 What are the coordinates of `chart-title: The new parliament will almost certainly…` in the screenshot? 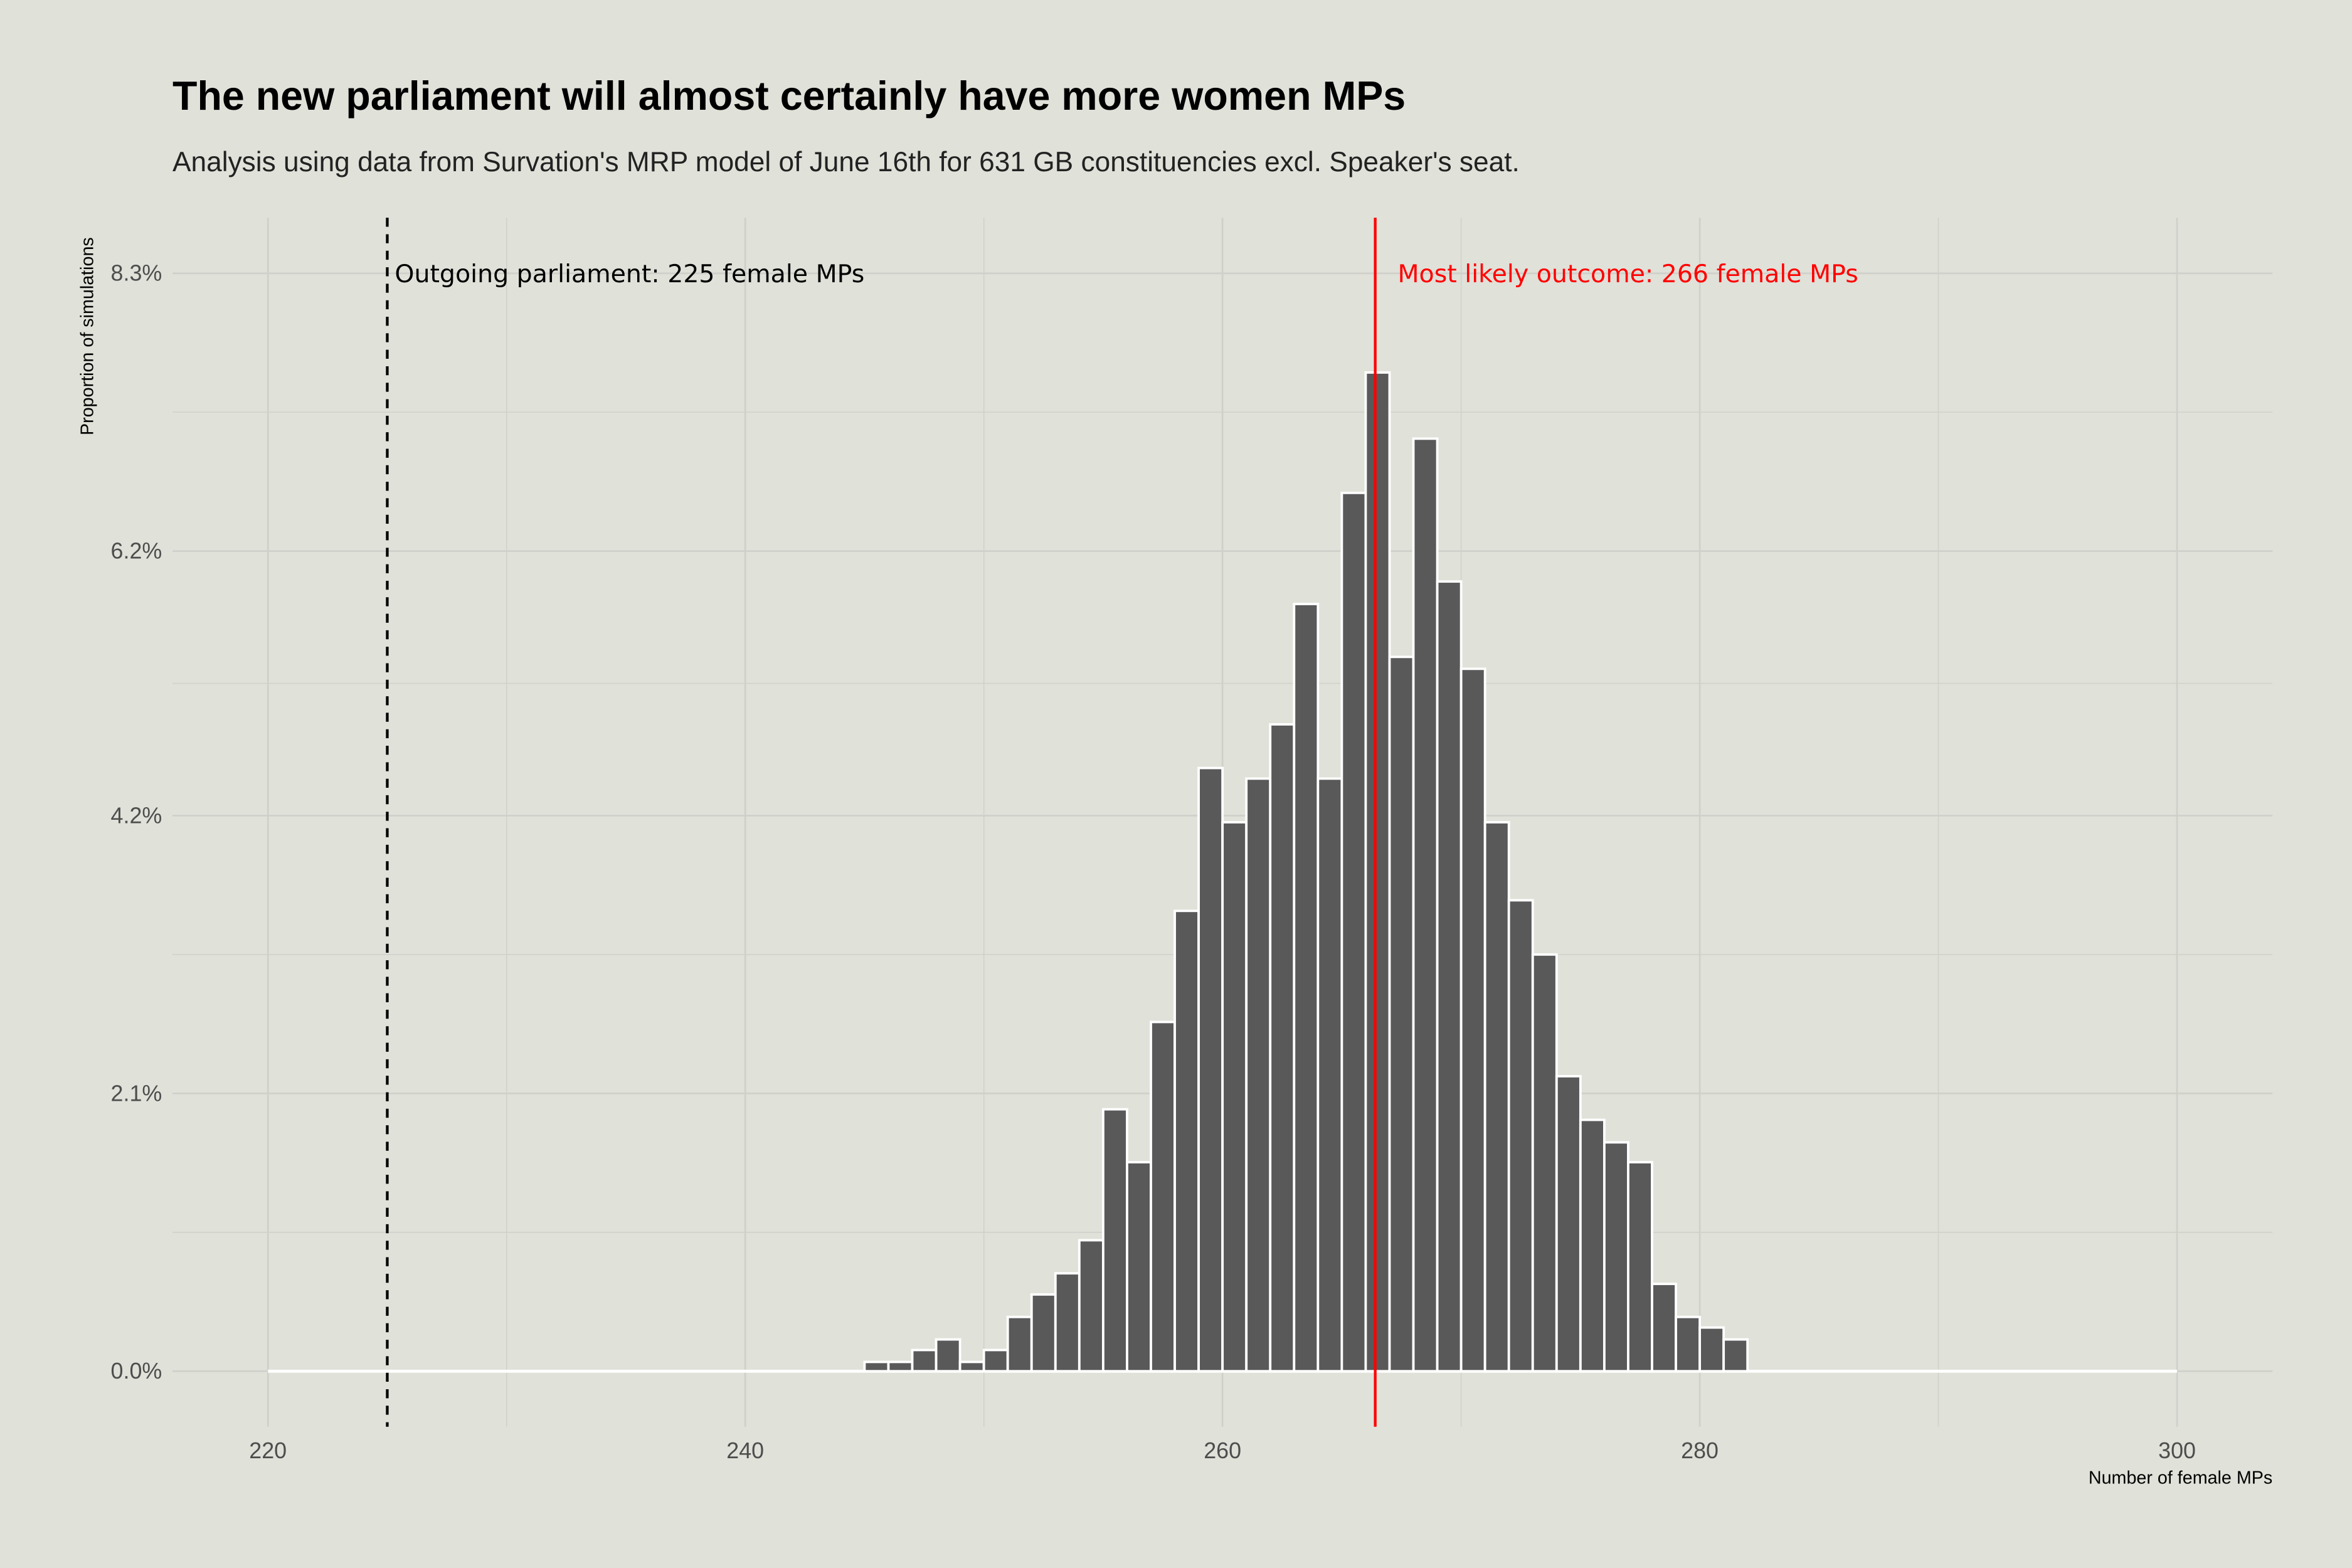 It's located at (789, 96).